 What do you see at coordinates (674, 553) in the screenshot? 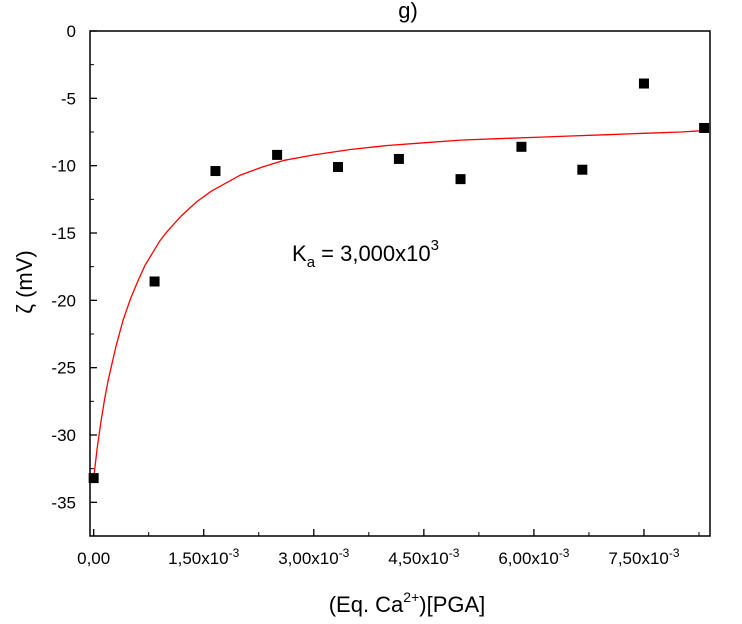
I see `x-tick-label-exp-5: -3` at bounding box center [674, 553].